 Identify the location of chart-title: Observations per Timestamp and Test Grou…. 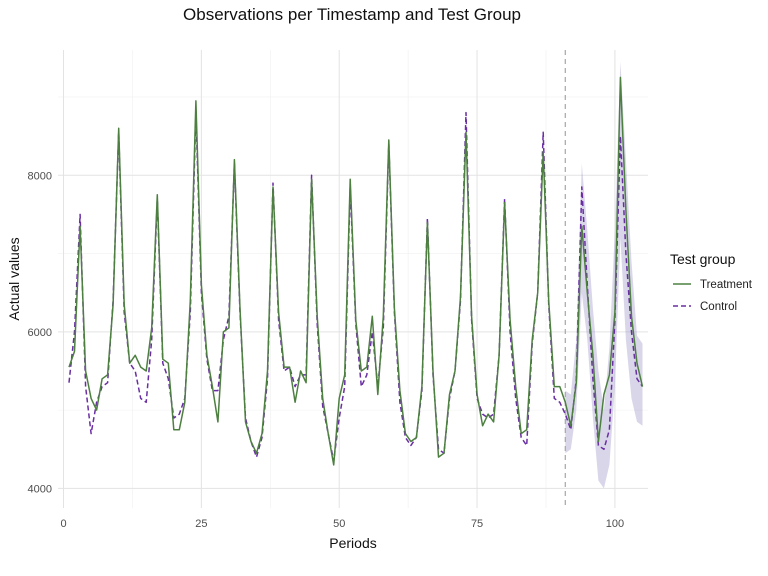
(352, 14).